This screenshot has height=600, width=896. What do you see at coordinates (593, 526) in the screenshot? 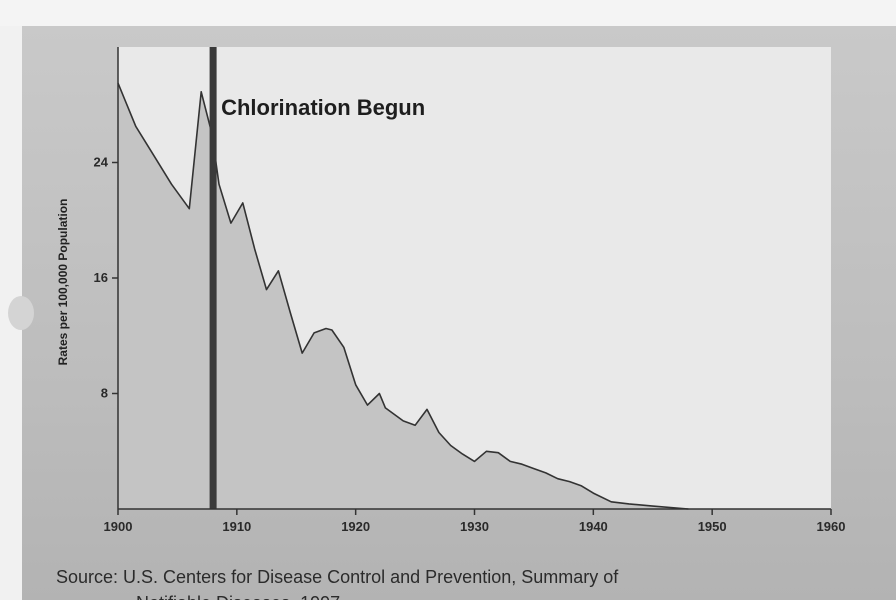
I see `x-tick-label-1940: 1940` at bounding box center [593, 526].